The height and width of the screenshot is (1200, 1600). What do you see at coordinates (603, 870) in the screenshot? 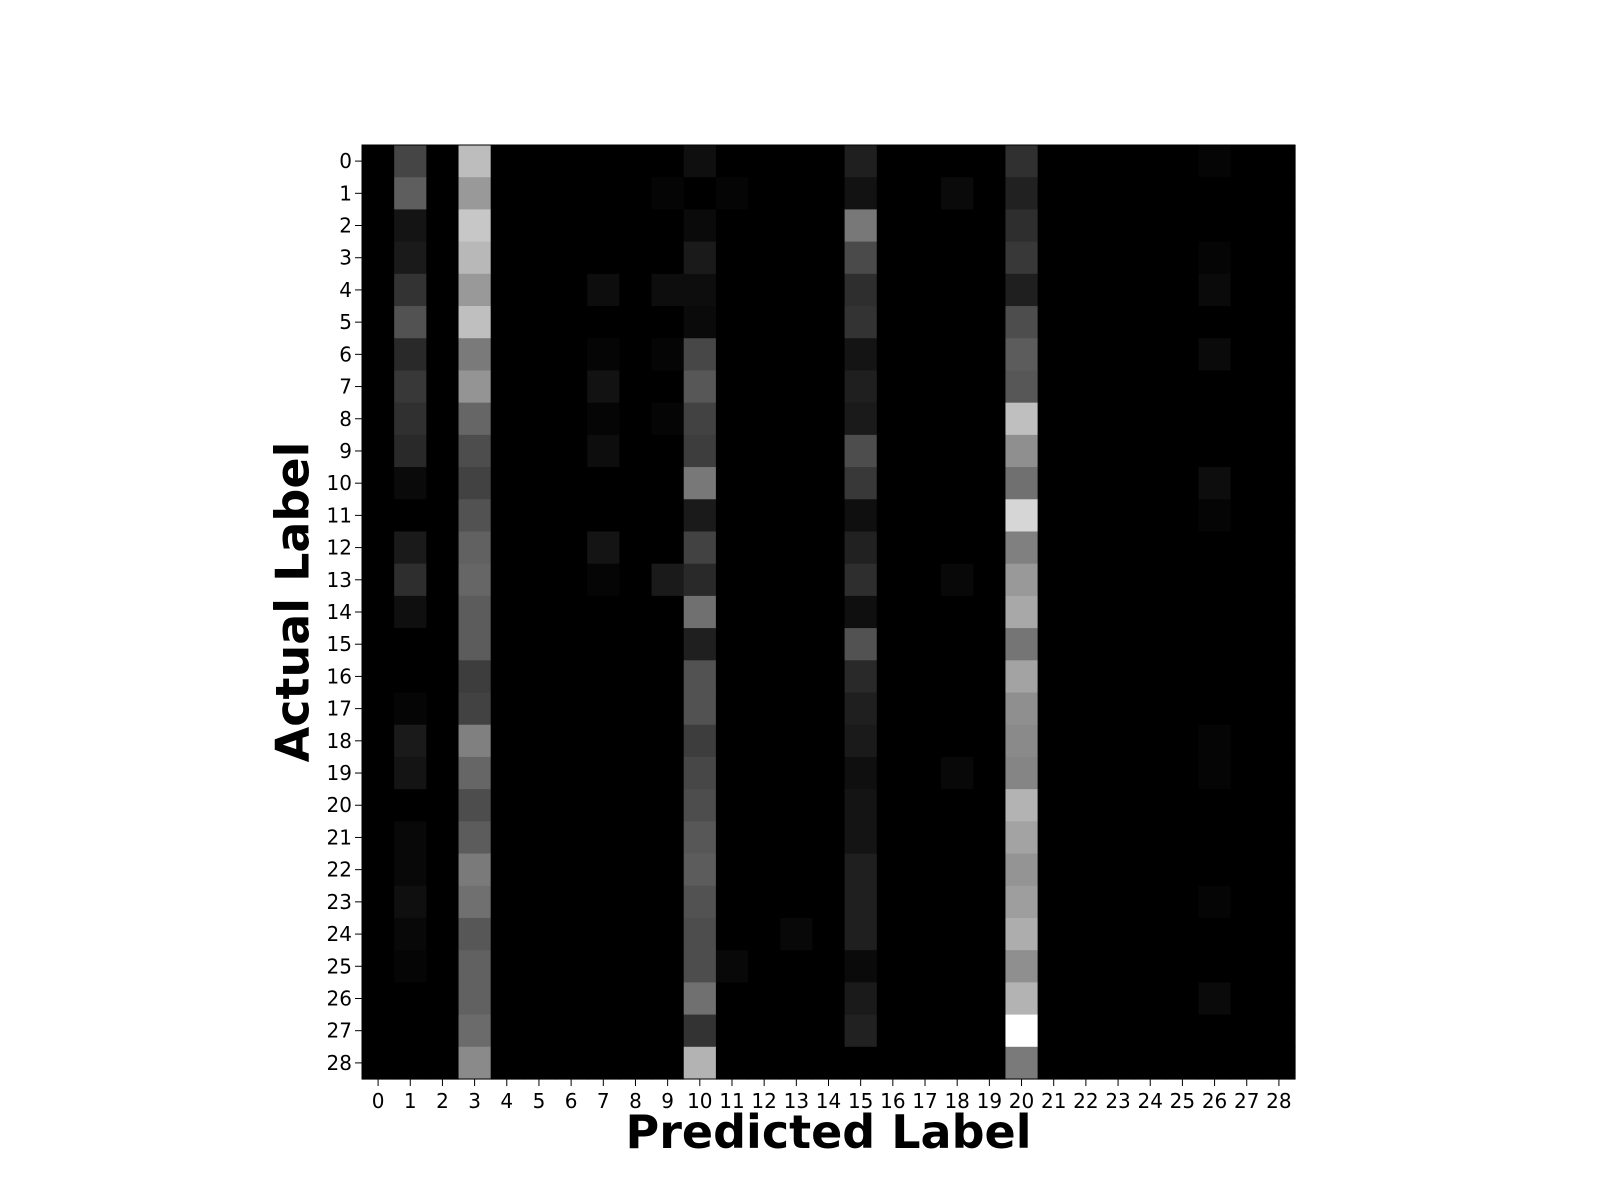
I see `heatmap-cell-r22-c7` at bounding box center [603, 870].